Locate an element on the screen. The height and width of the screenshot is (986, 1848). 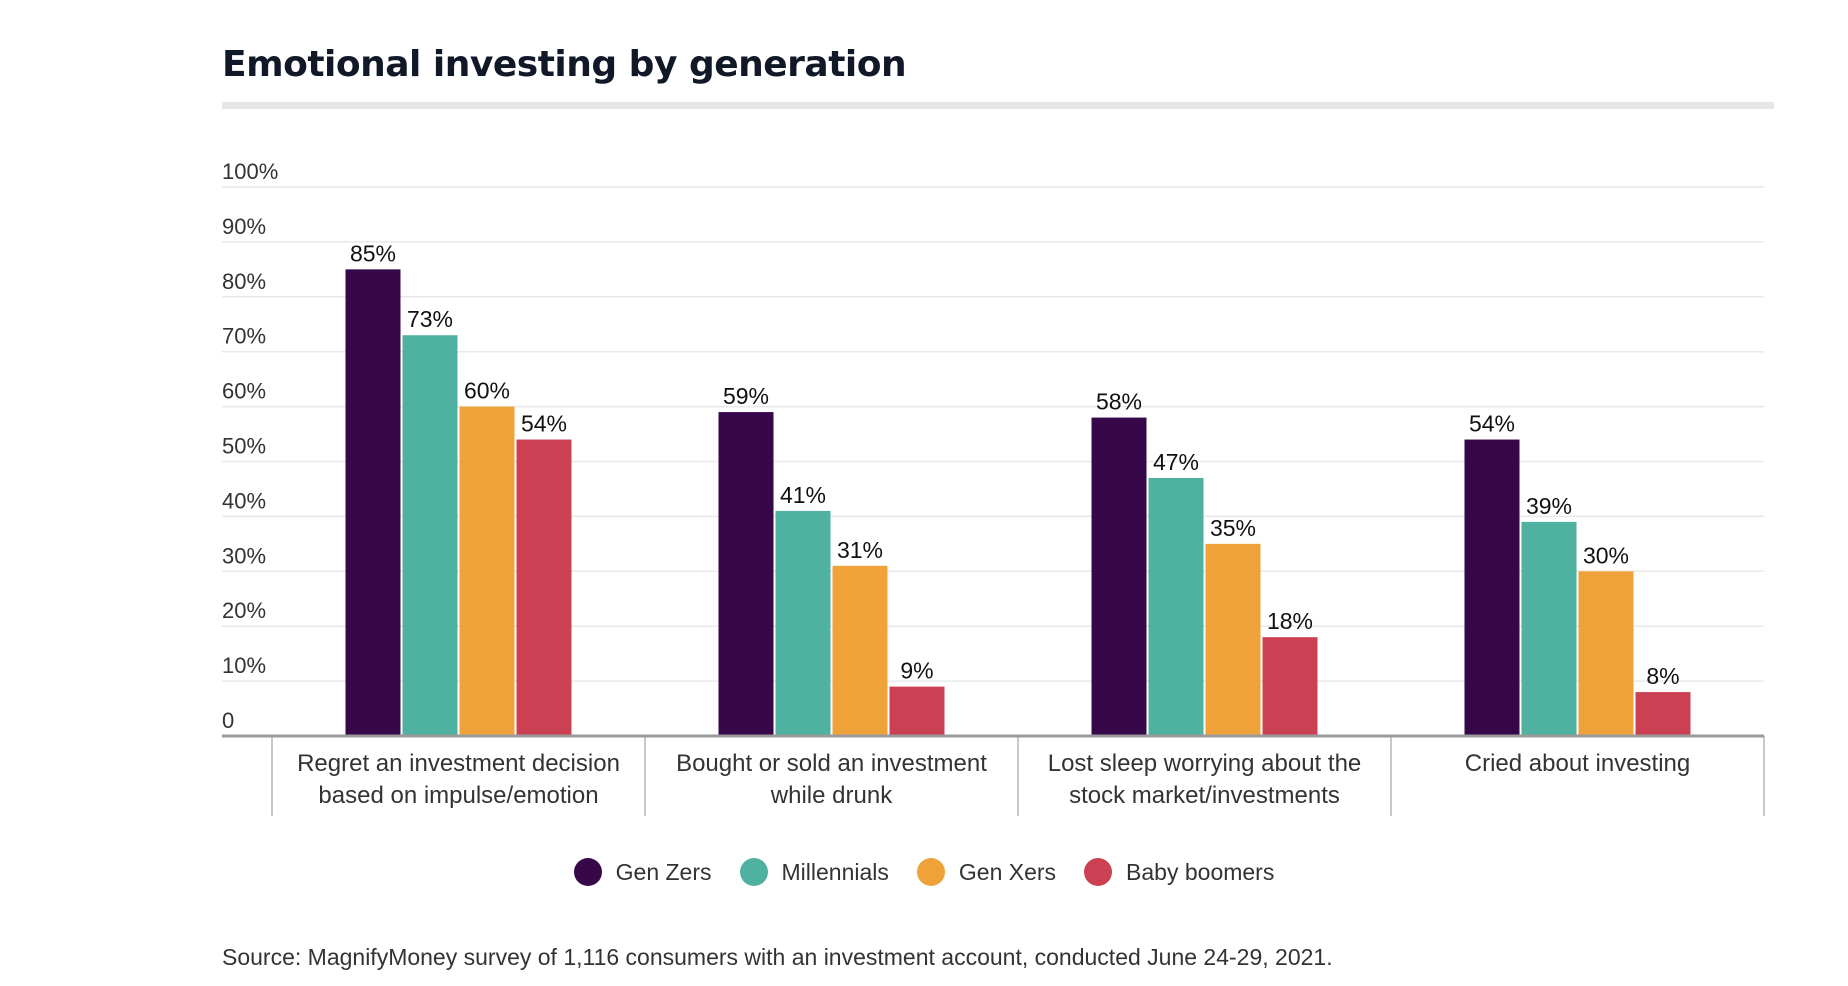
category-label: Lost sleep worrying about the is located at coordinates (1205, 763).